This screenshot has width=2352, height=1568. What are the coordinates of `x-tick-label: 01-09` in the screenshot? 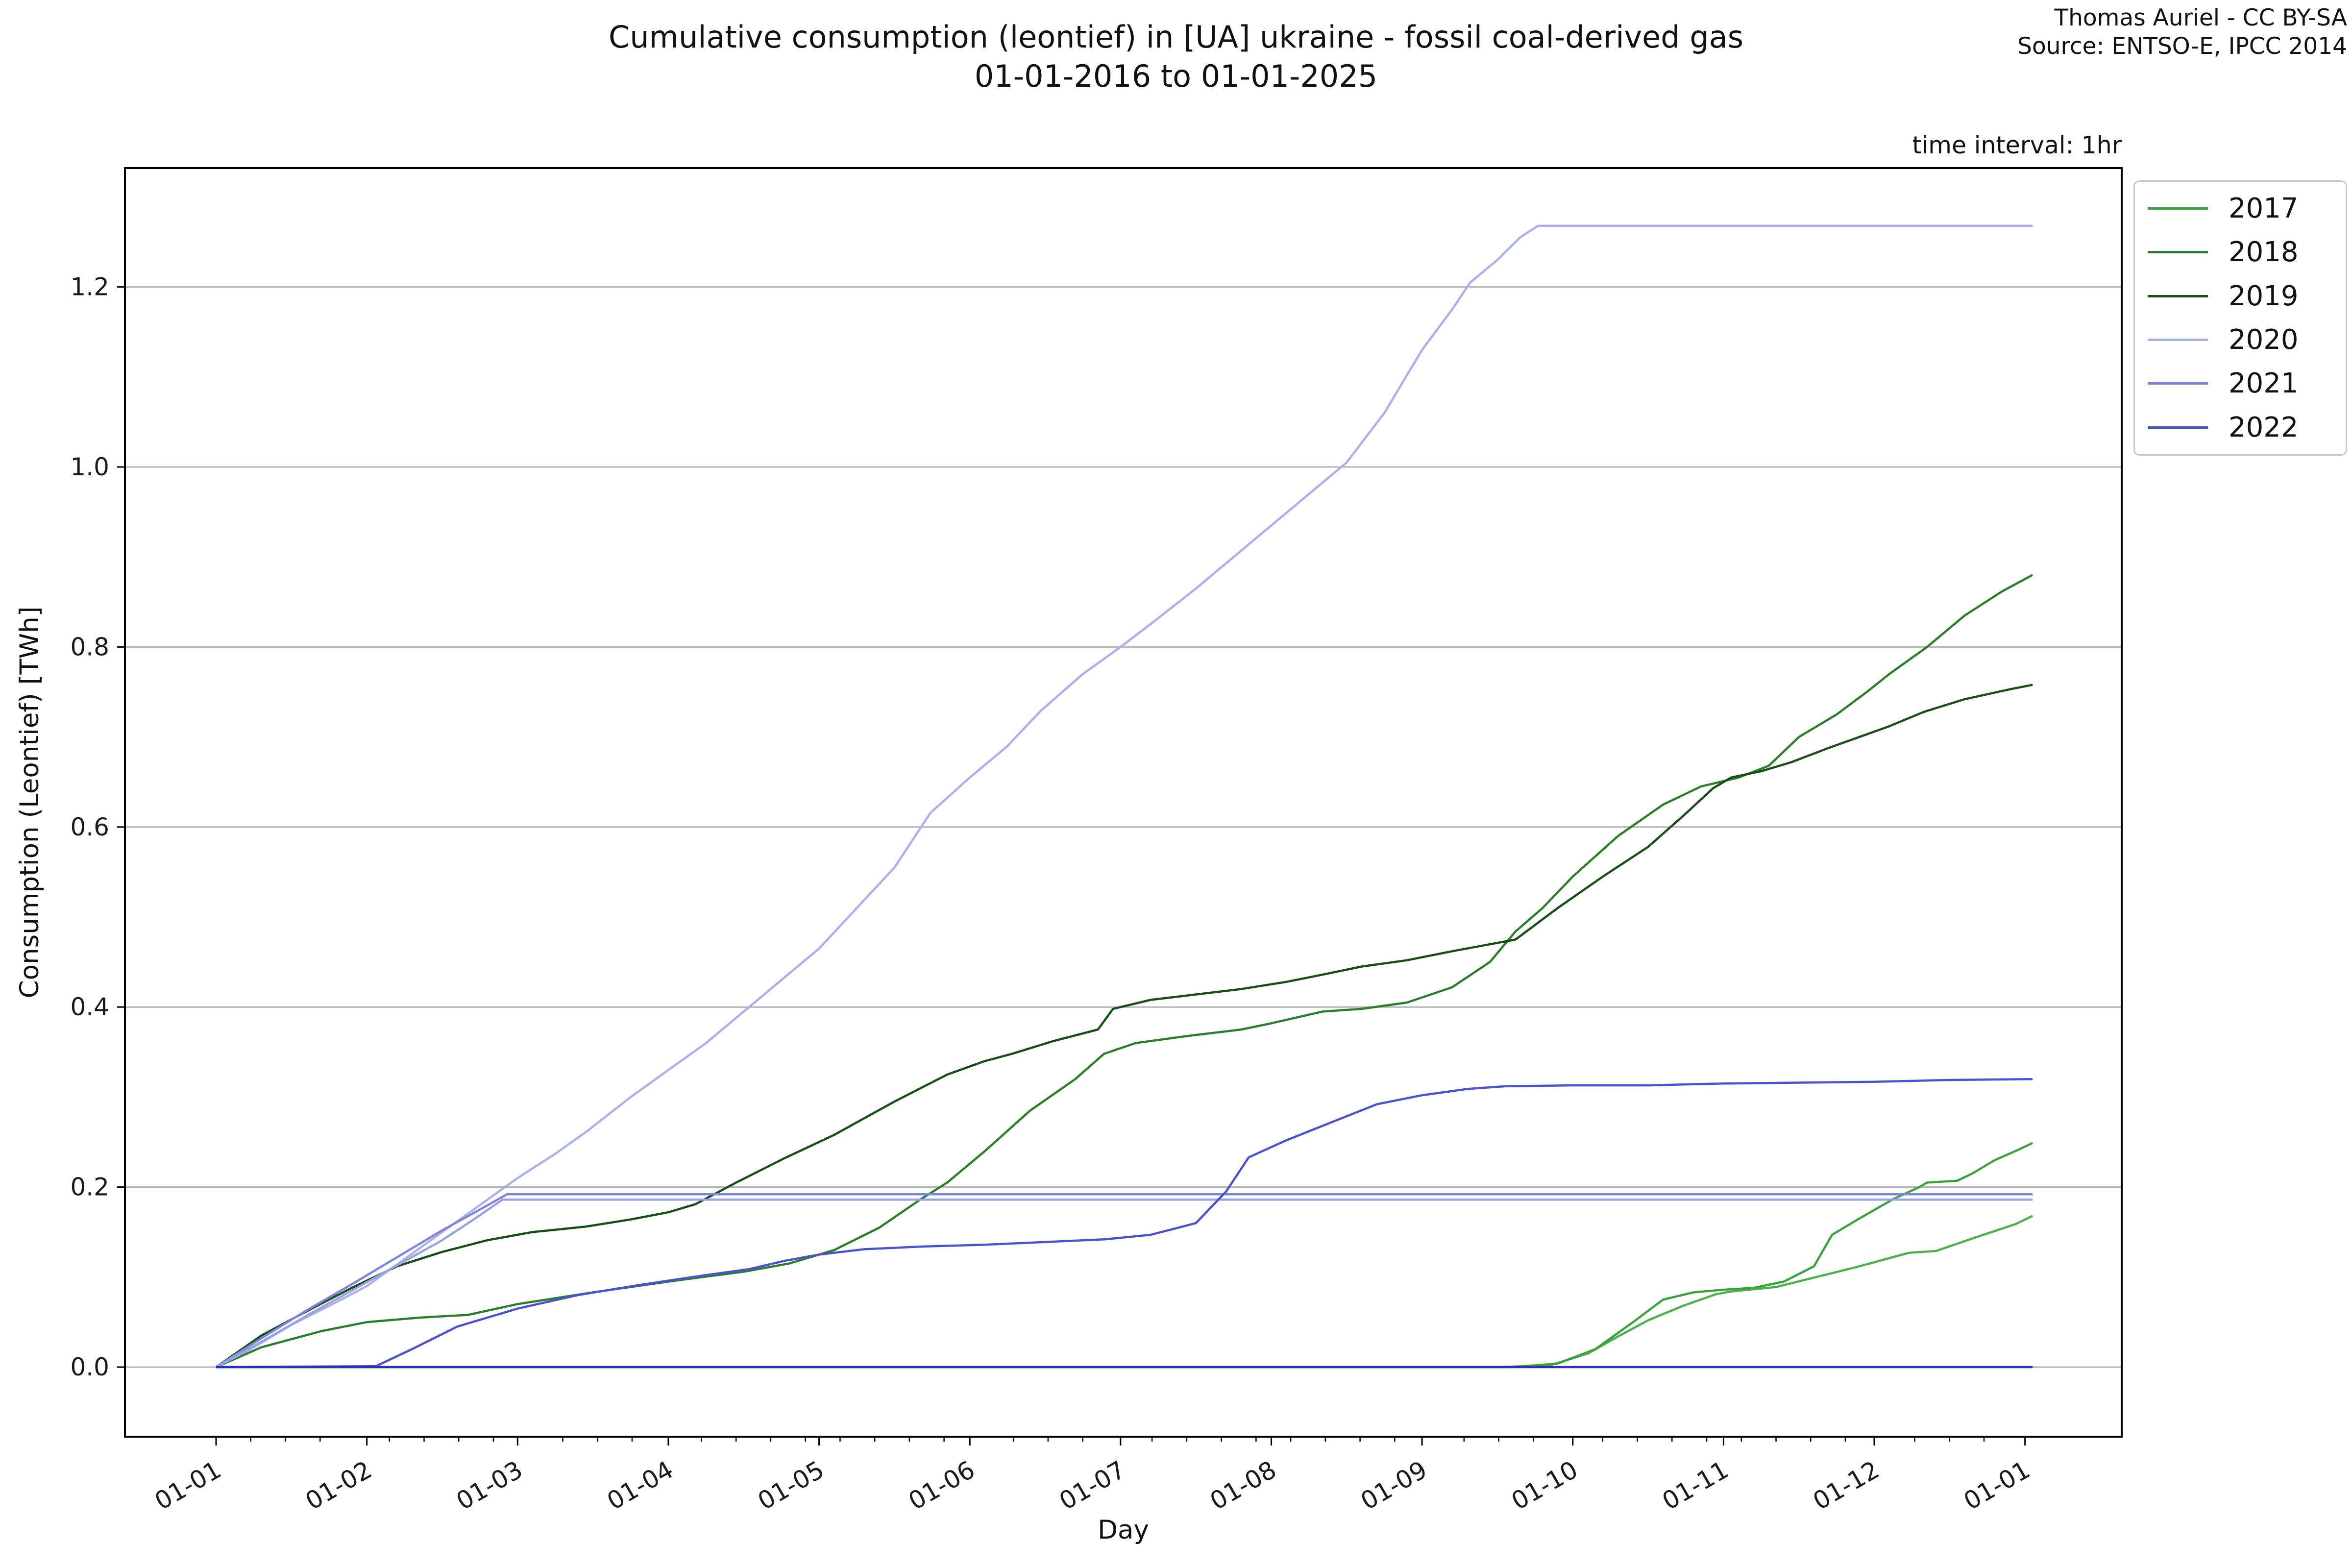 It's located at (1394, 1485).